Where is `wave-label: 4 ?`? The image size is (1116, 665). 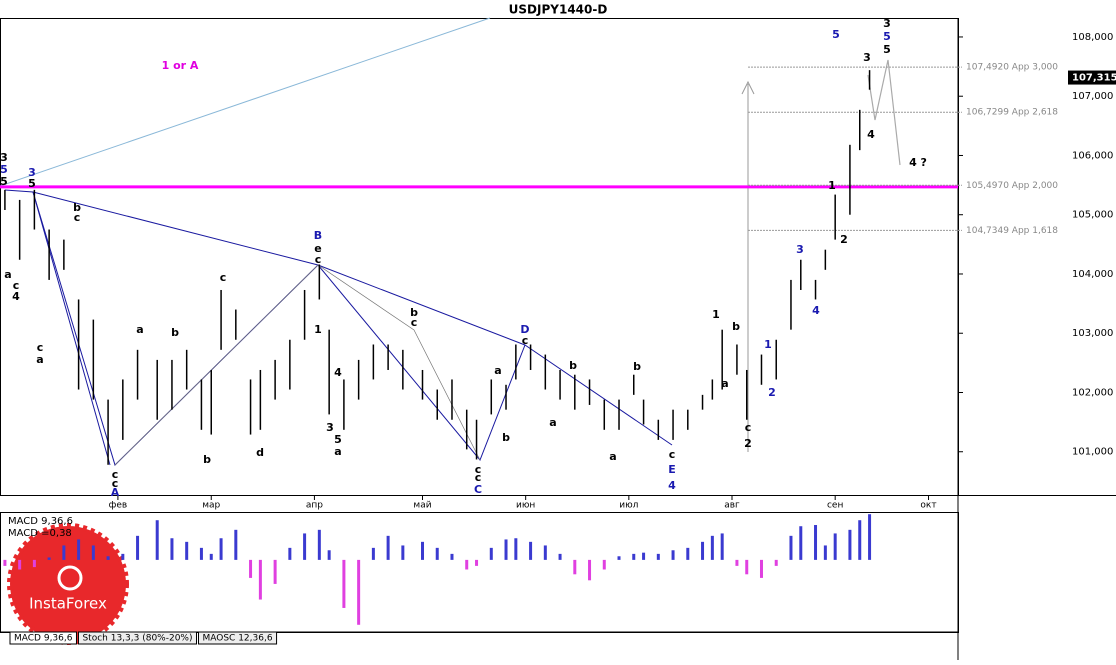 wave-label: 4 ? is located at coordinates (918, 162).